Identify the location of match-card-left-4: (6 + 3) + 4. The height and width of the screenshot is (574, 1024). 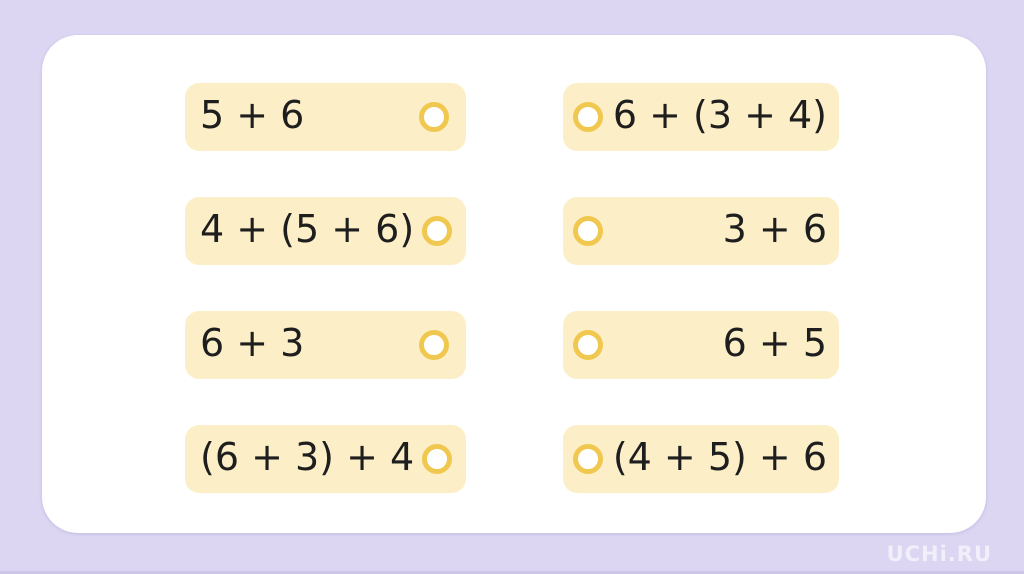
(325, 459).